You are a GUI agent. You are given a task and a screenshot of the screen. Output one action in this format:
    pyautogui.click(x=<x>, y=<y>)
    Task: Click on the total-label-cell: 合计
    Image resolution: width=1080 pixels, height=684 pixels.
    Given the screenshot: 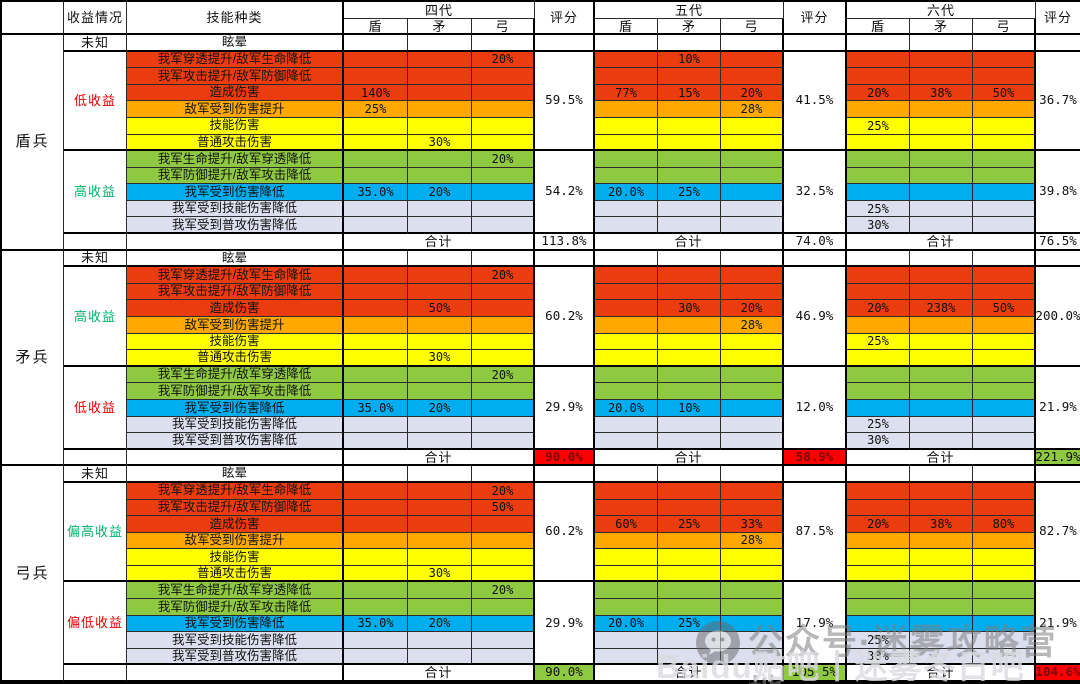 What is the action you would take?
    pyautogui.click(x=941, y=242)
    